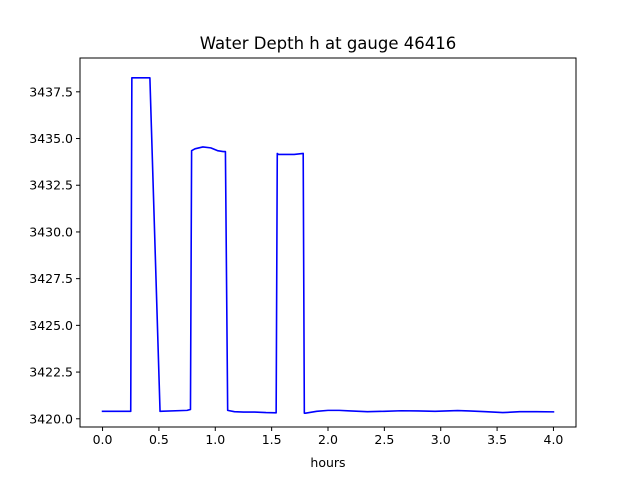 The width and height of the screenshot is (640, 484). What do you see at coordinates (51, 185) in the screenshot?
I see `y-tick-label: 3432.5` at bounding box center [51, 185].